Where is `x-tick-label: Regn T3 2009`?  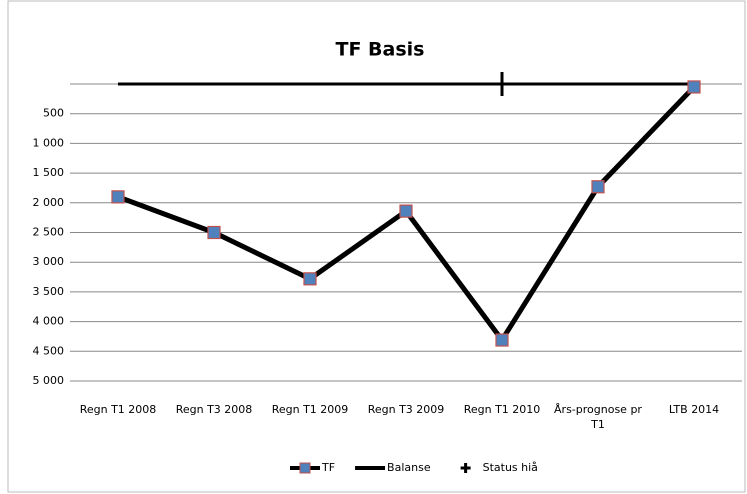 x-tick-label: Regn T3 2009 is located at coordinates (406, 409).